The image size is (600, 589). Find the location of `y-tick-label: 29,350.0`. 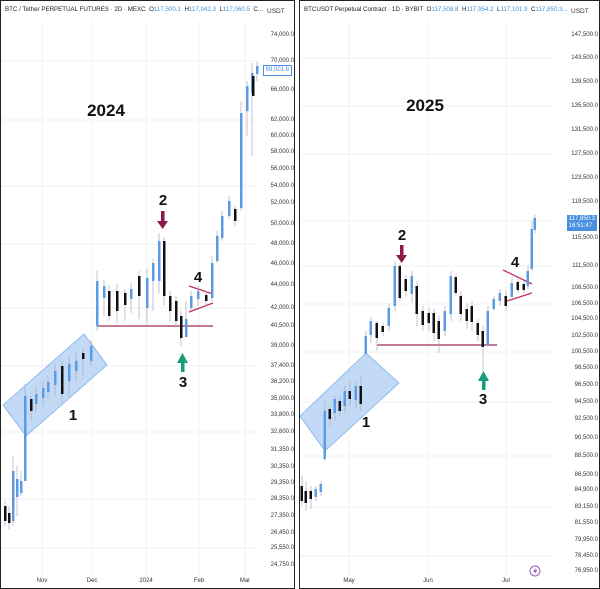

y-tick-label: 29,350.0 is located at coordinates (282, 483).